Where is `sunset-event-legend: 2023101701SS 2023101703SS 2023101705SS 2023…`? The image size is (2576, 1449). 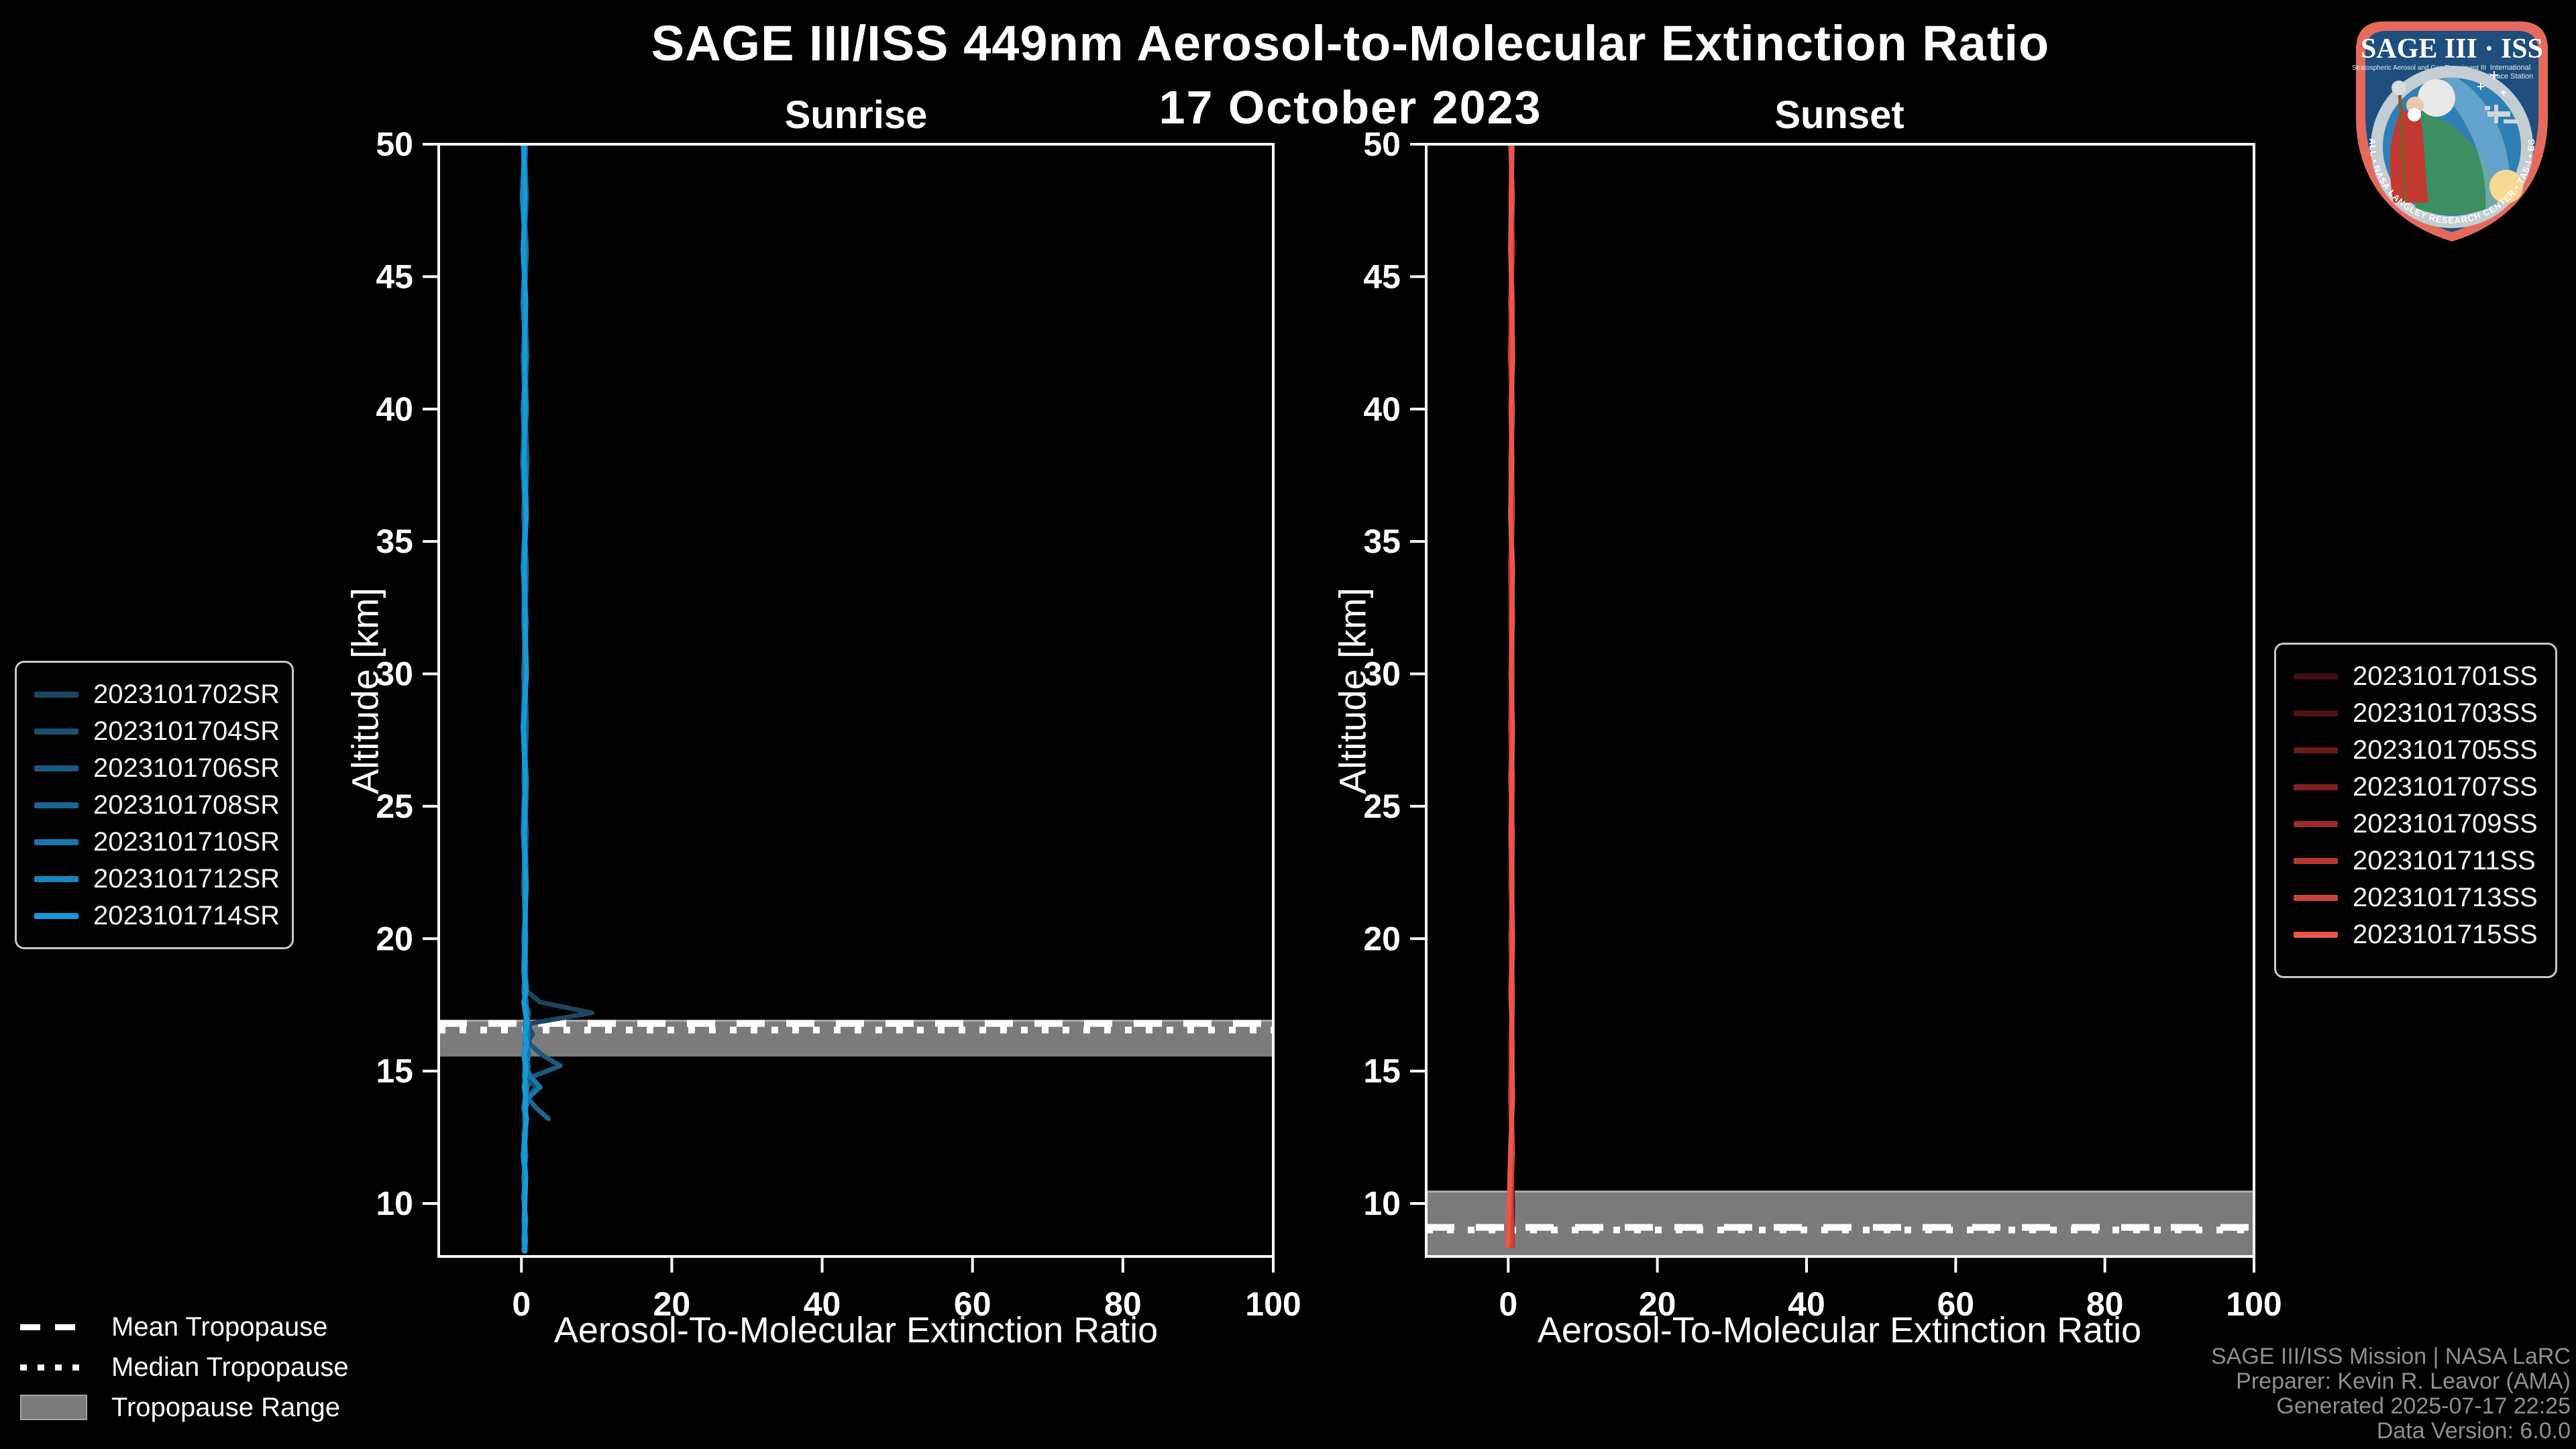
sunset-event-legend: 2023101701SS 2023101703SS 2023101705SS 2023… is located at coordinates (2415, 810).